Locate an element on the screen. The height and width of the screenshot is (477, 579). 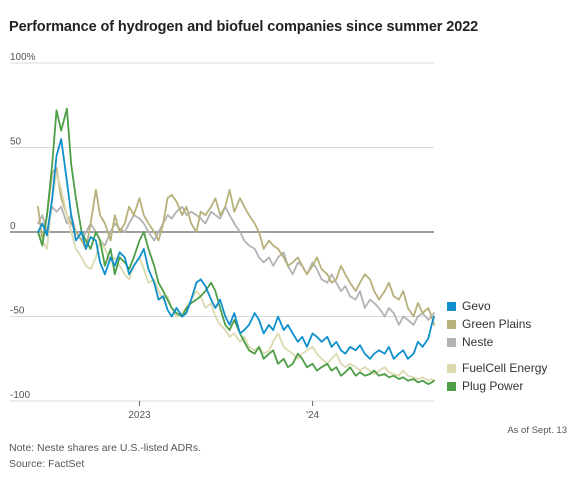
legend-item-green-plains: Green Plains is located at coordinates (512, 324).